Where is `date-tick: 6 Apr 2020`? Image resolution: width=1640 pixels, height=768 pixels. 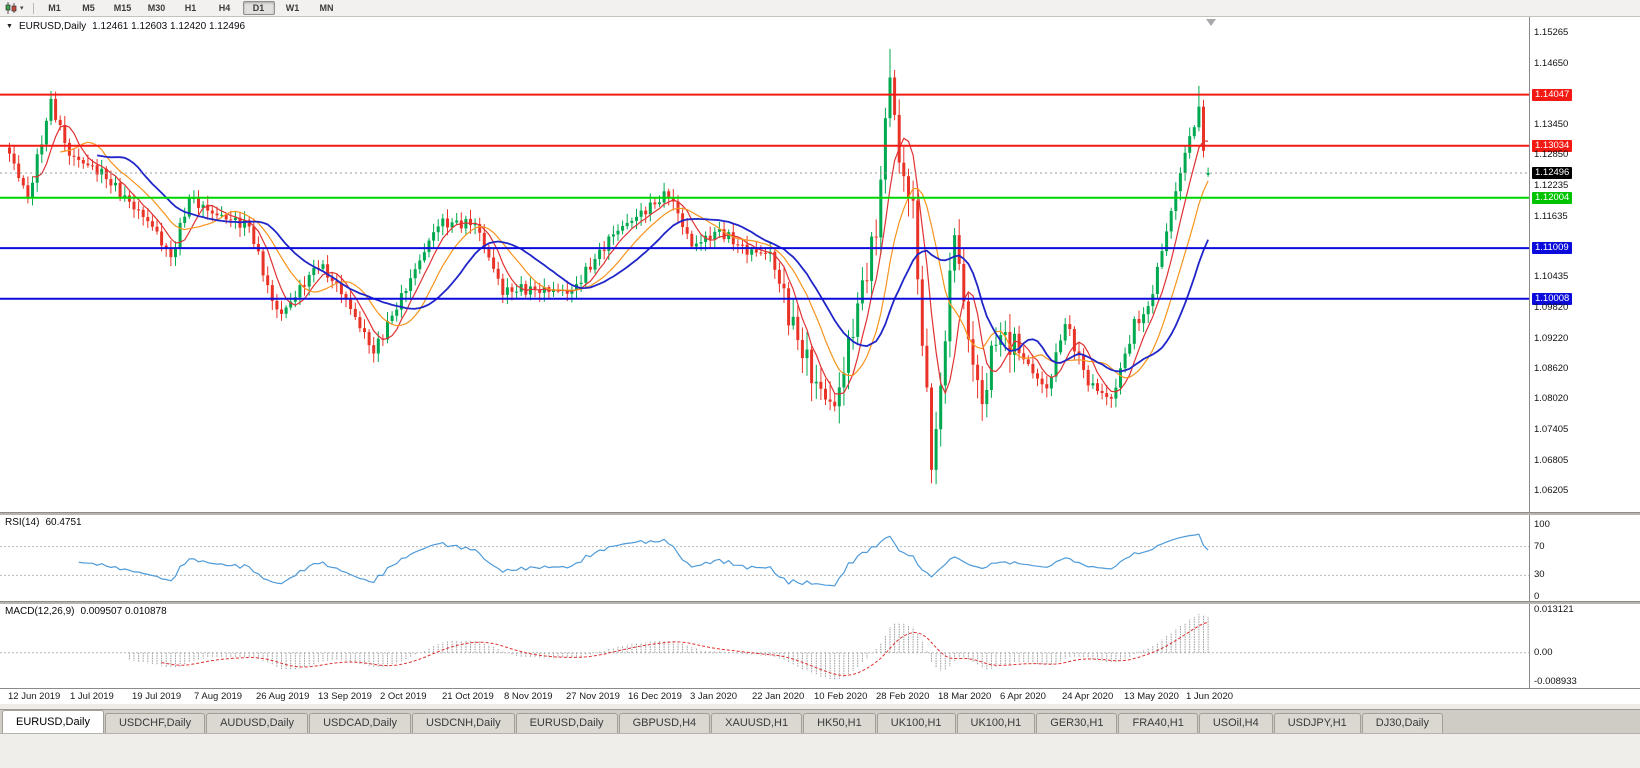
date-tick: 6 Apr 2020 is located at coordinates (1023, 696).